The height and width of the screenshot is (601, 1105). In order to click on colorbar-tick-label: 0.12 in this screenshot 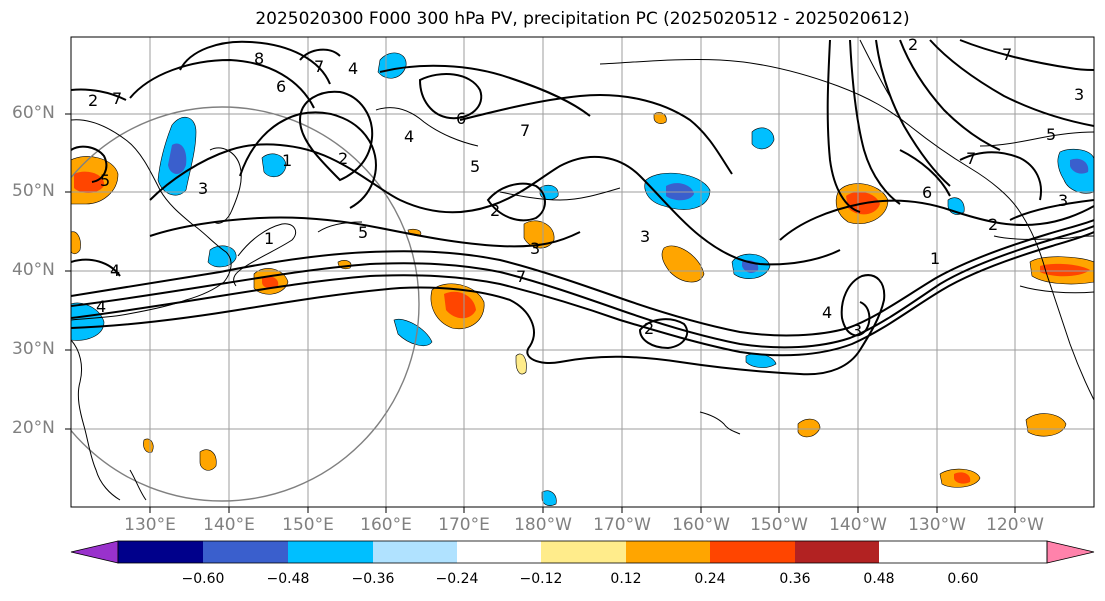, I will do `click(626, 579)`.